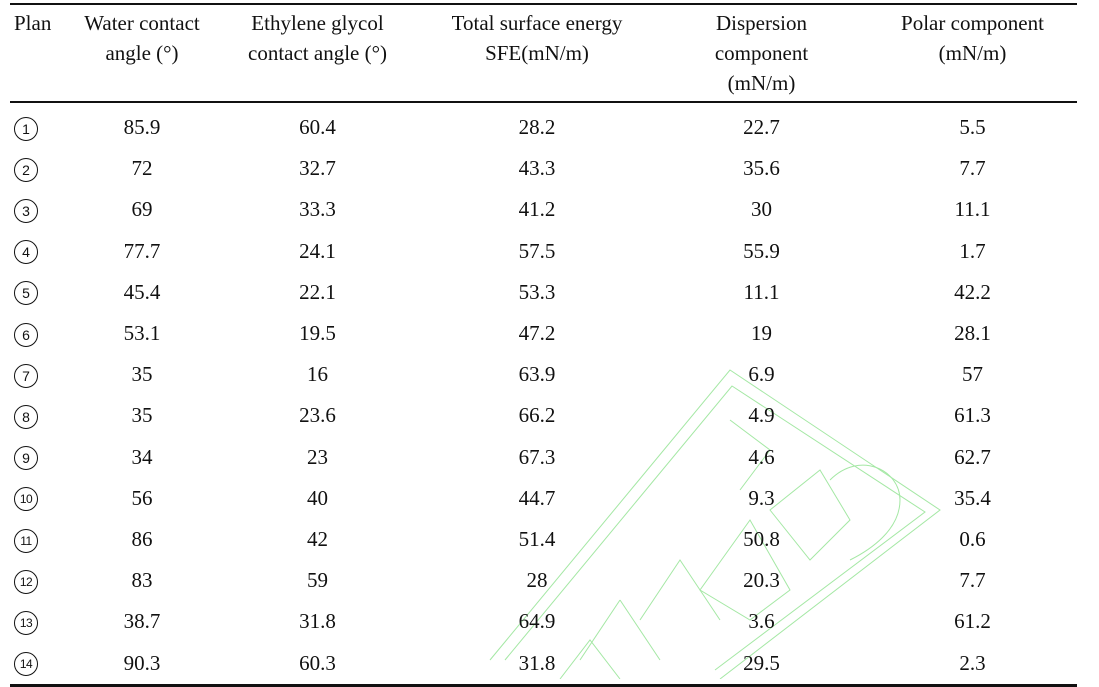 This screenshot has width=1099, height=687. I want to click on plan-number-badge: 12, so click(26, 581).